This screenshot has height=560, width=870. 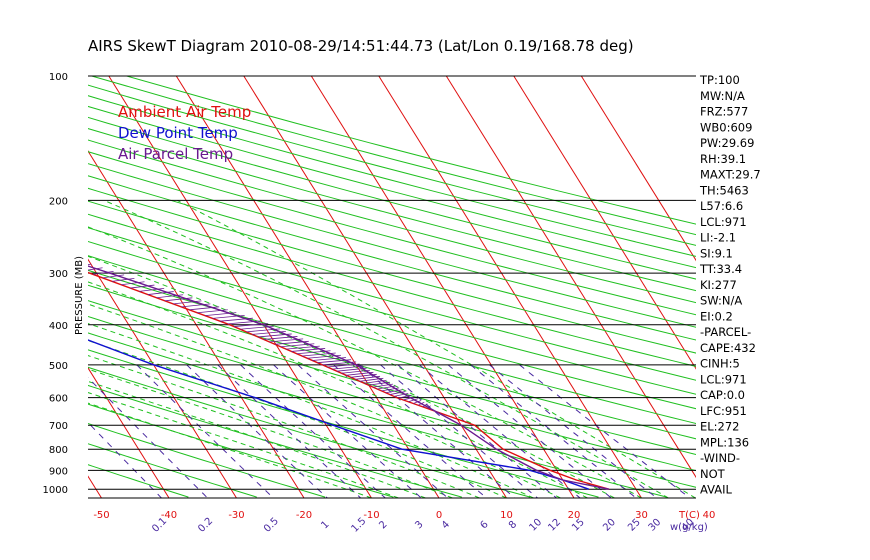 What do you see at coordinates (554, 525) in the screenshot?
I see `mixing-ratio-tick-label: 12` at bounding box center [554, 525].